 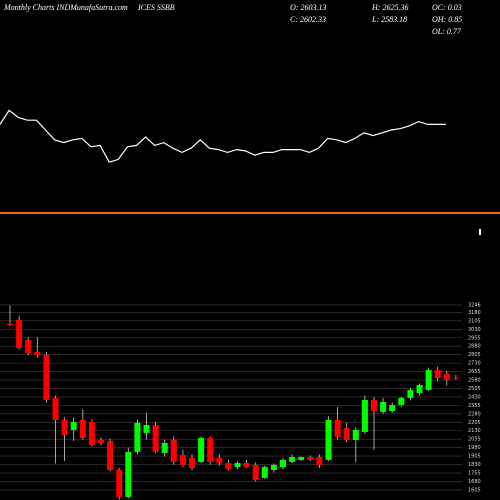 What do you see at coordinates (474, 448) in the screenshot?
I see `y-tick-label: 1980` at bounding box center [474, 448].